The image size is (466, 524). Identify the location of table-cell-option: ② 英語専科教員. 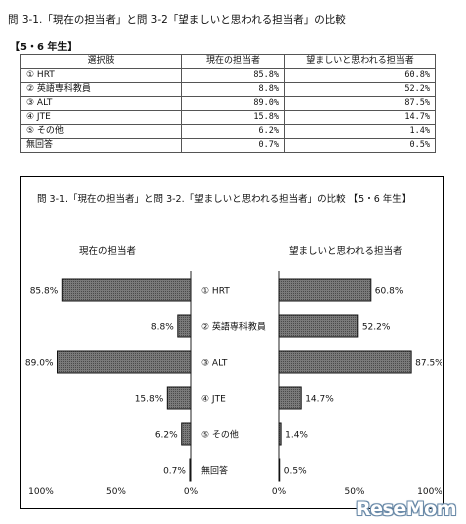
(101, 89).